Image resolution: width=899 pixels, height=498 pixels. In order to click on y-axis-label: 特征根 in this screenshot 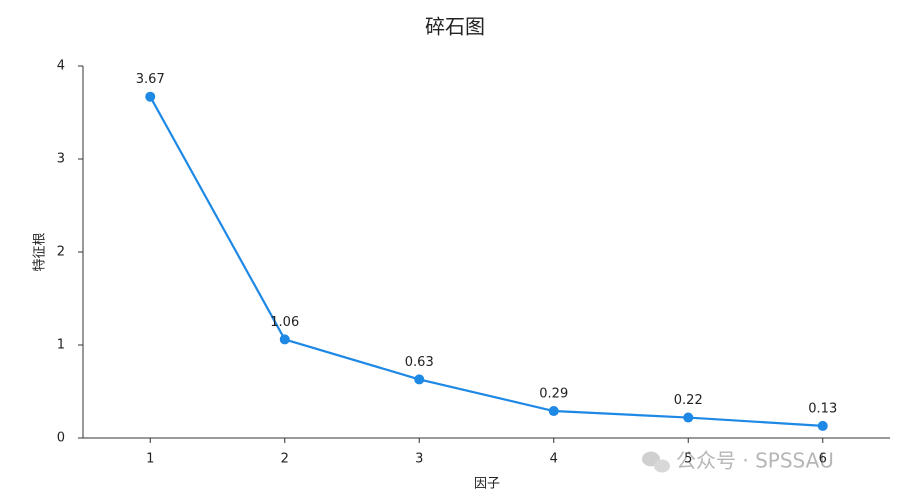, I will do `click(40, 251)`.